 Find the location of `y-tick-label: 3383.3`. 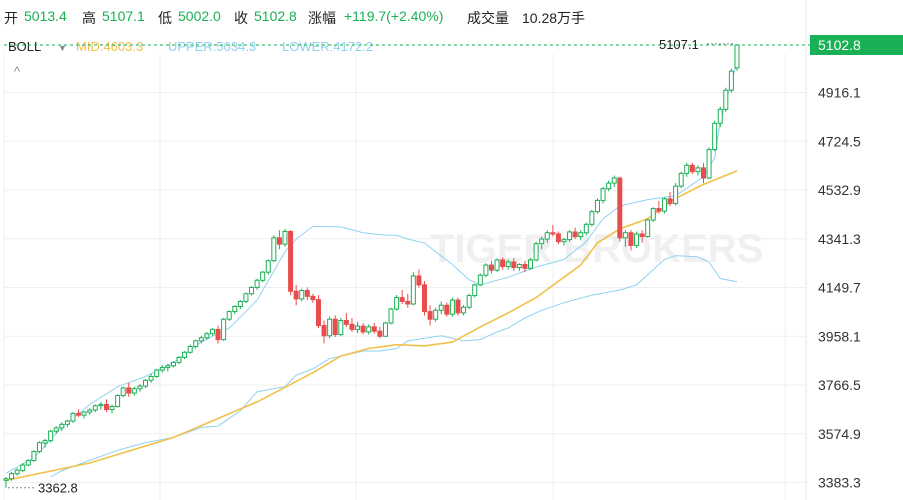

y-tick-label: 3383.3 is located at coordinates (839, 483).